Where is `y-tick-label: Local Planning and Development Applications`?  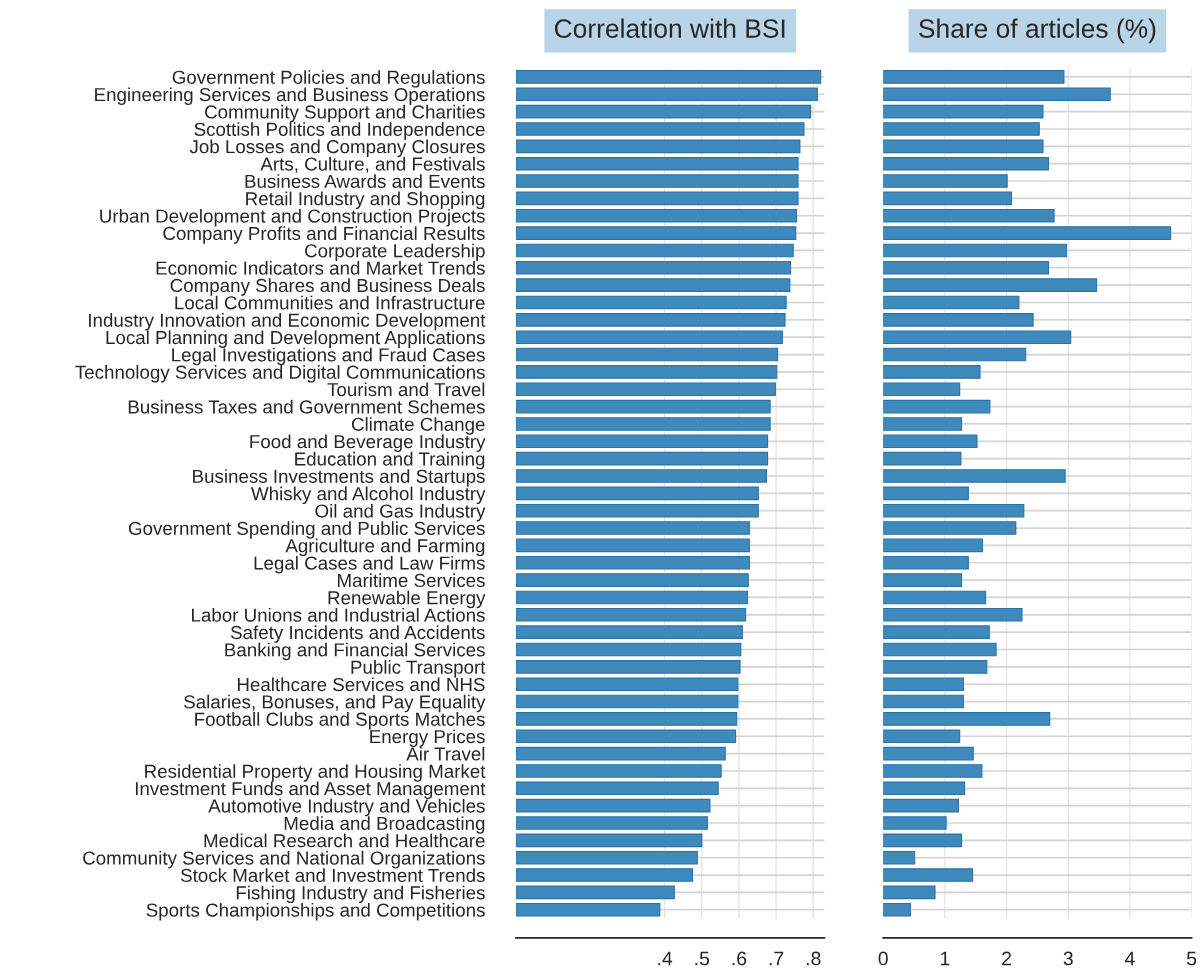 y-tick-label: Local Planning and Development Applications is located at coordinates (295, 339).